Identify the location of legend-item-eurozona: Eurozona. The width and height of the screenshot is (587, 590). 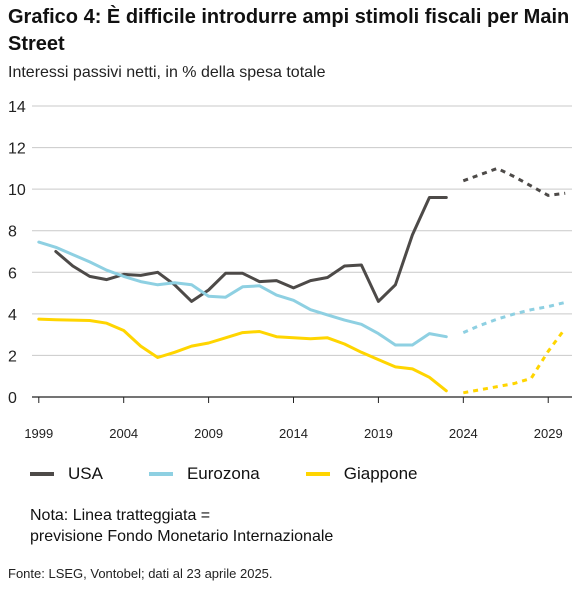
(204, 474).